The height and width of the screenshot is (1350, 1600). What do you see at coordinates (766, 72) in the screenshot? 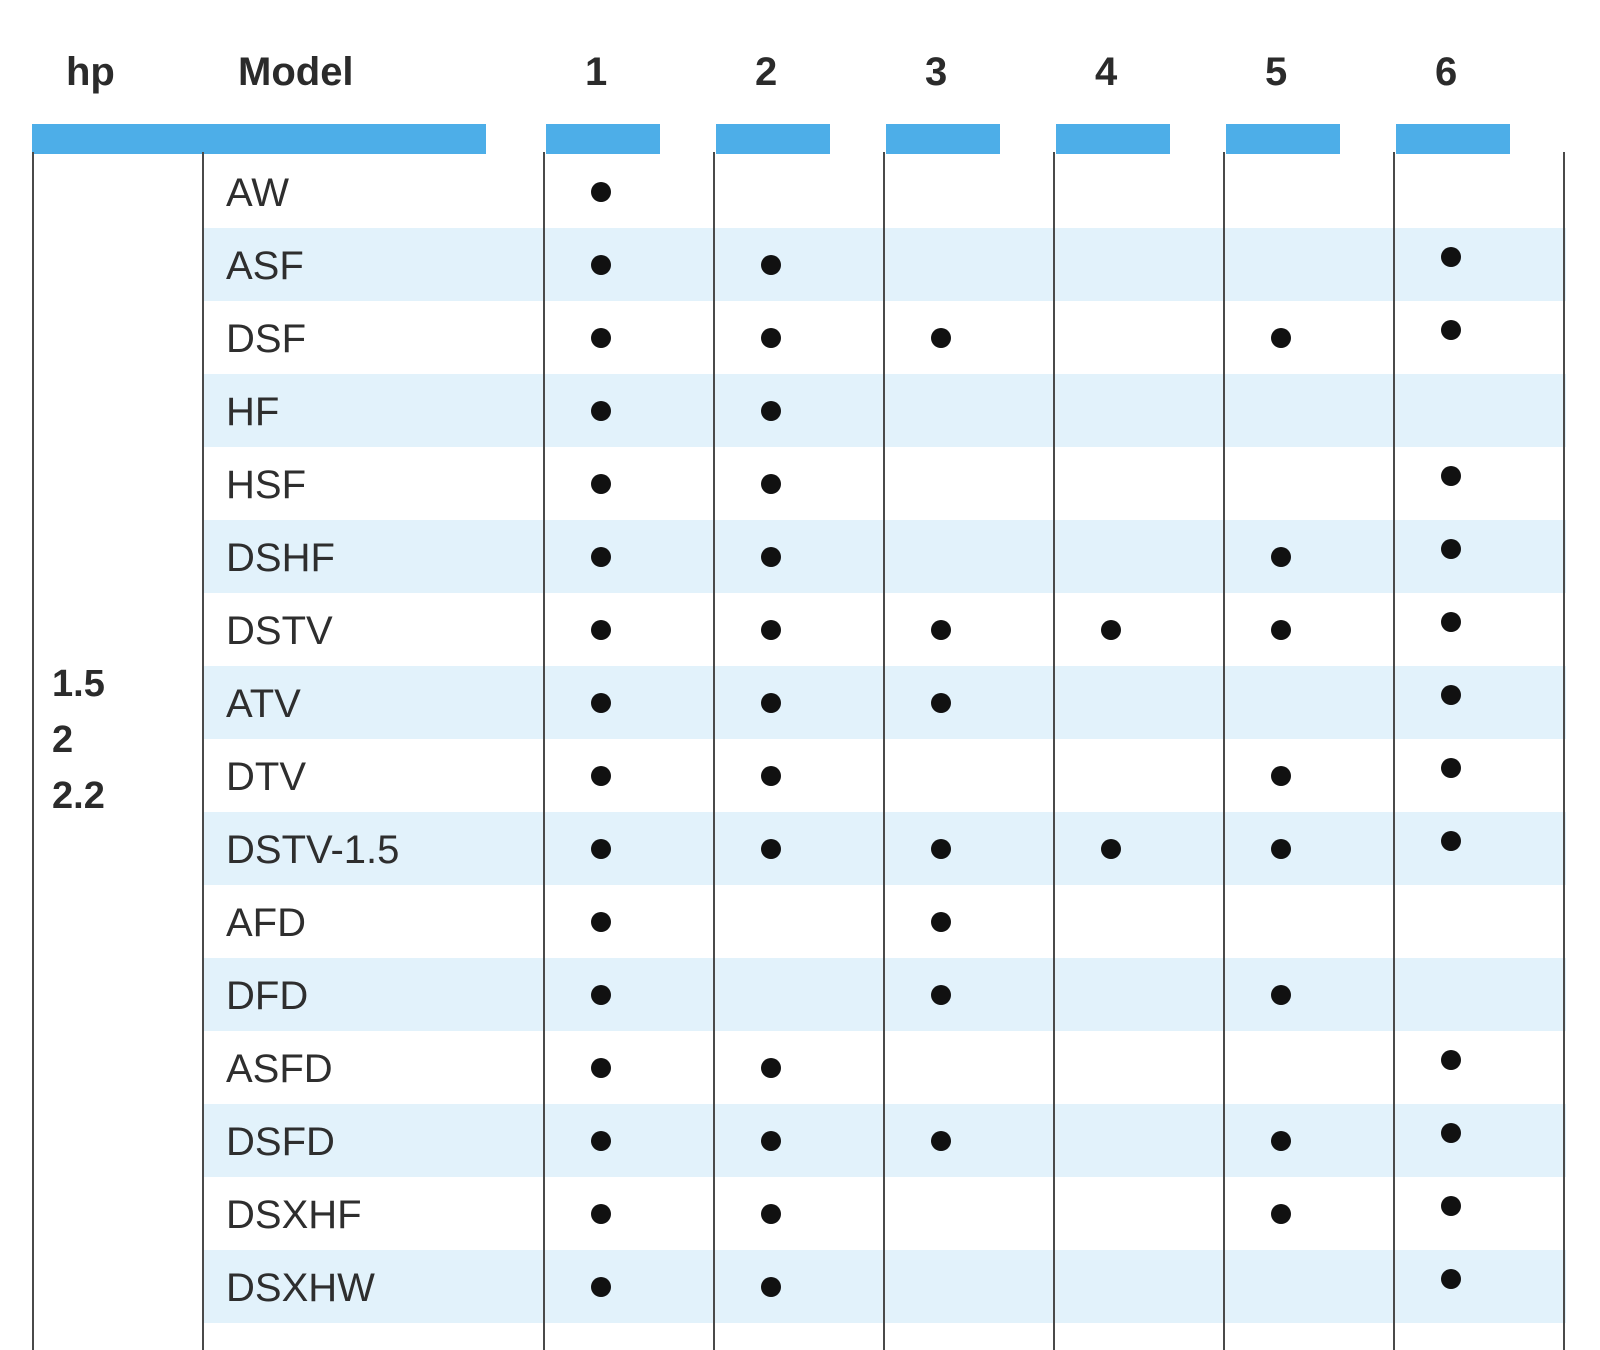
I see `column-header-2: 2` at bounding box center [766, 72].